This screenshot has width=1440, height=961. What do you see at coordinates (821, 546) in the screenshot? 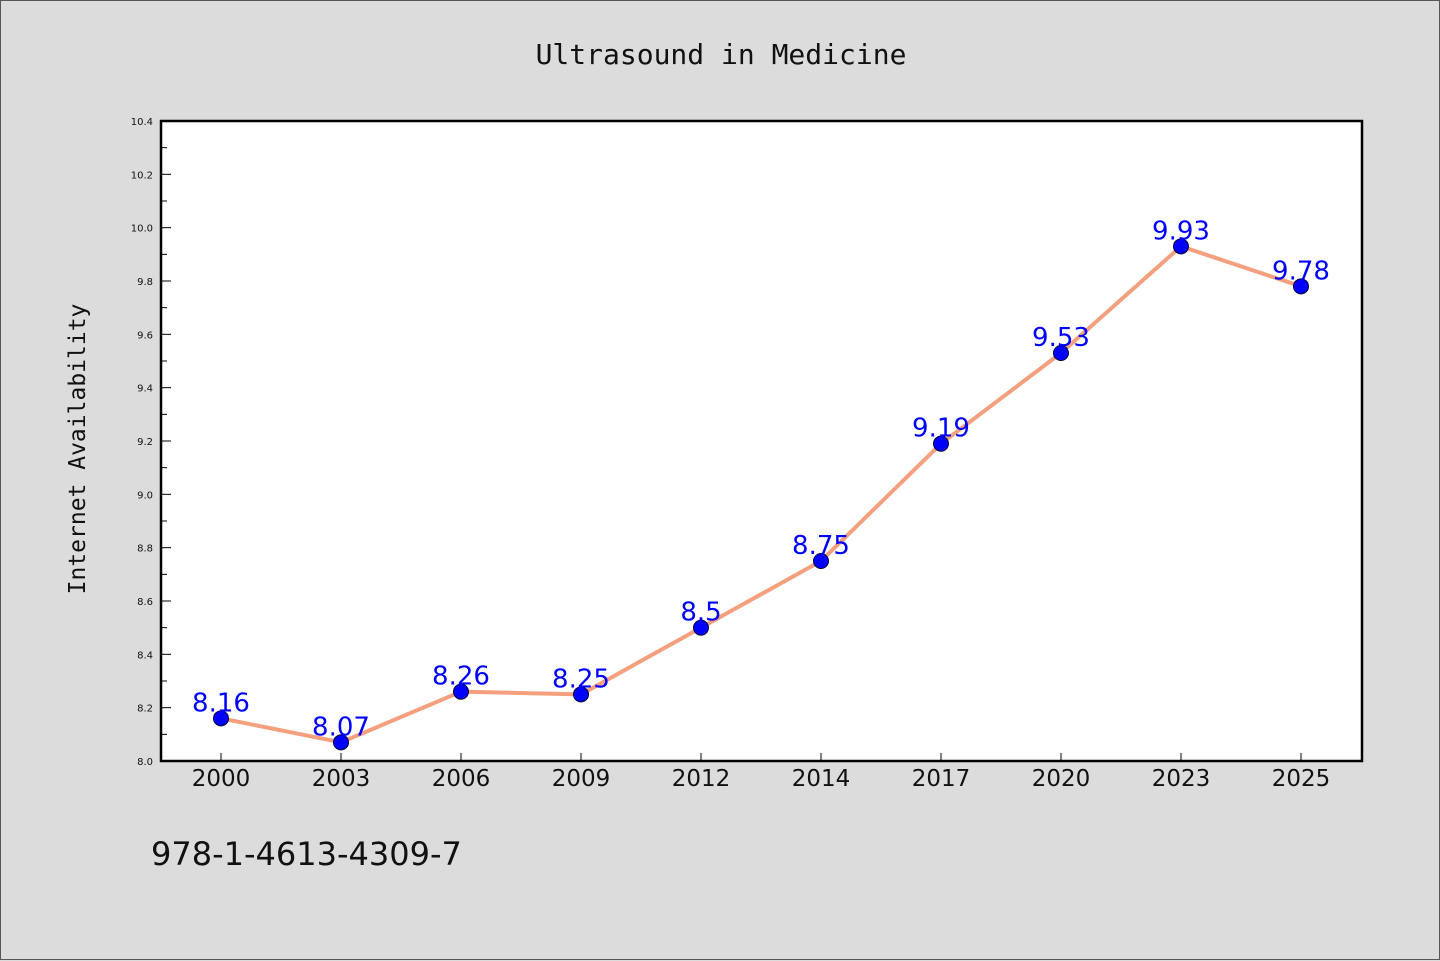
I see `data-label: 8.75` at bounding box center [821, 546].